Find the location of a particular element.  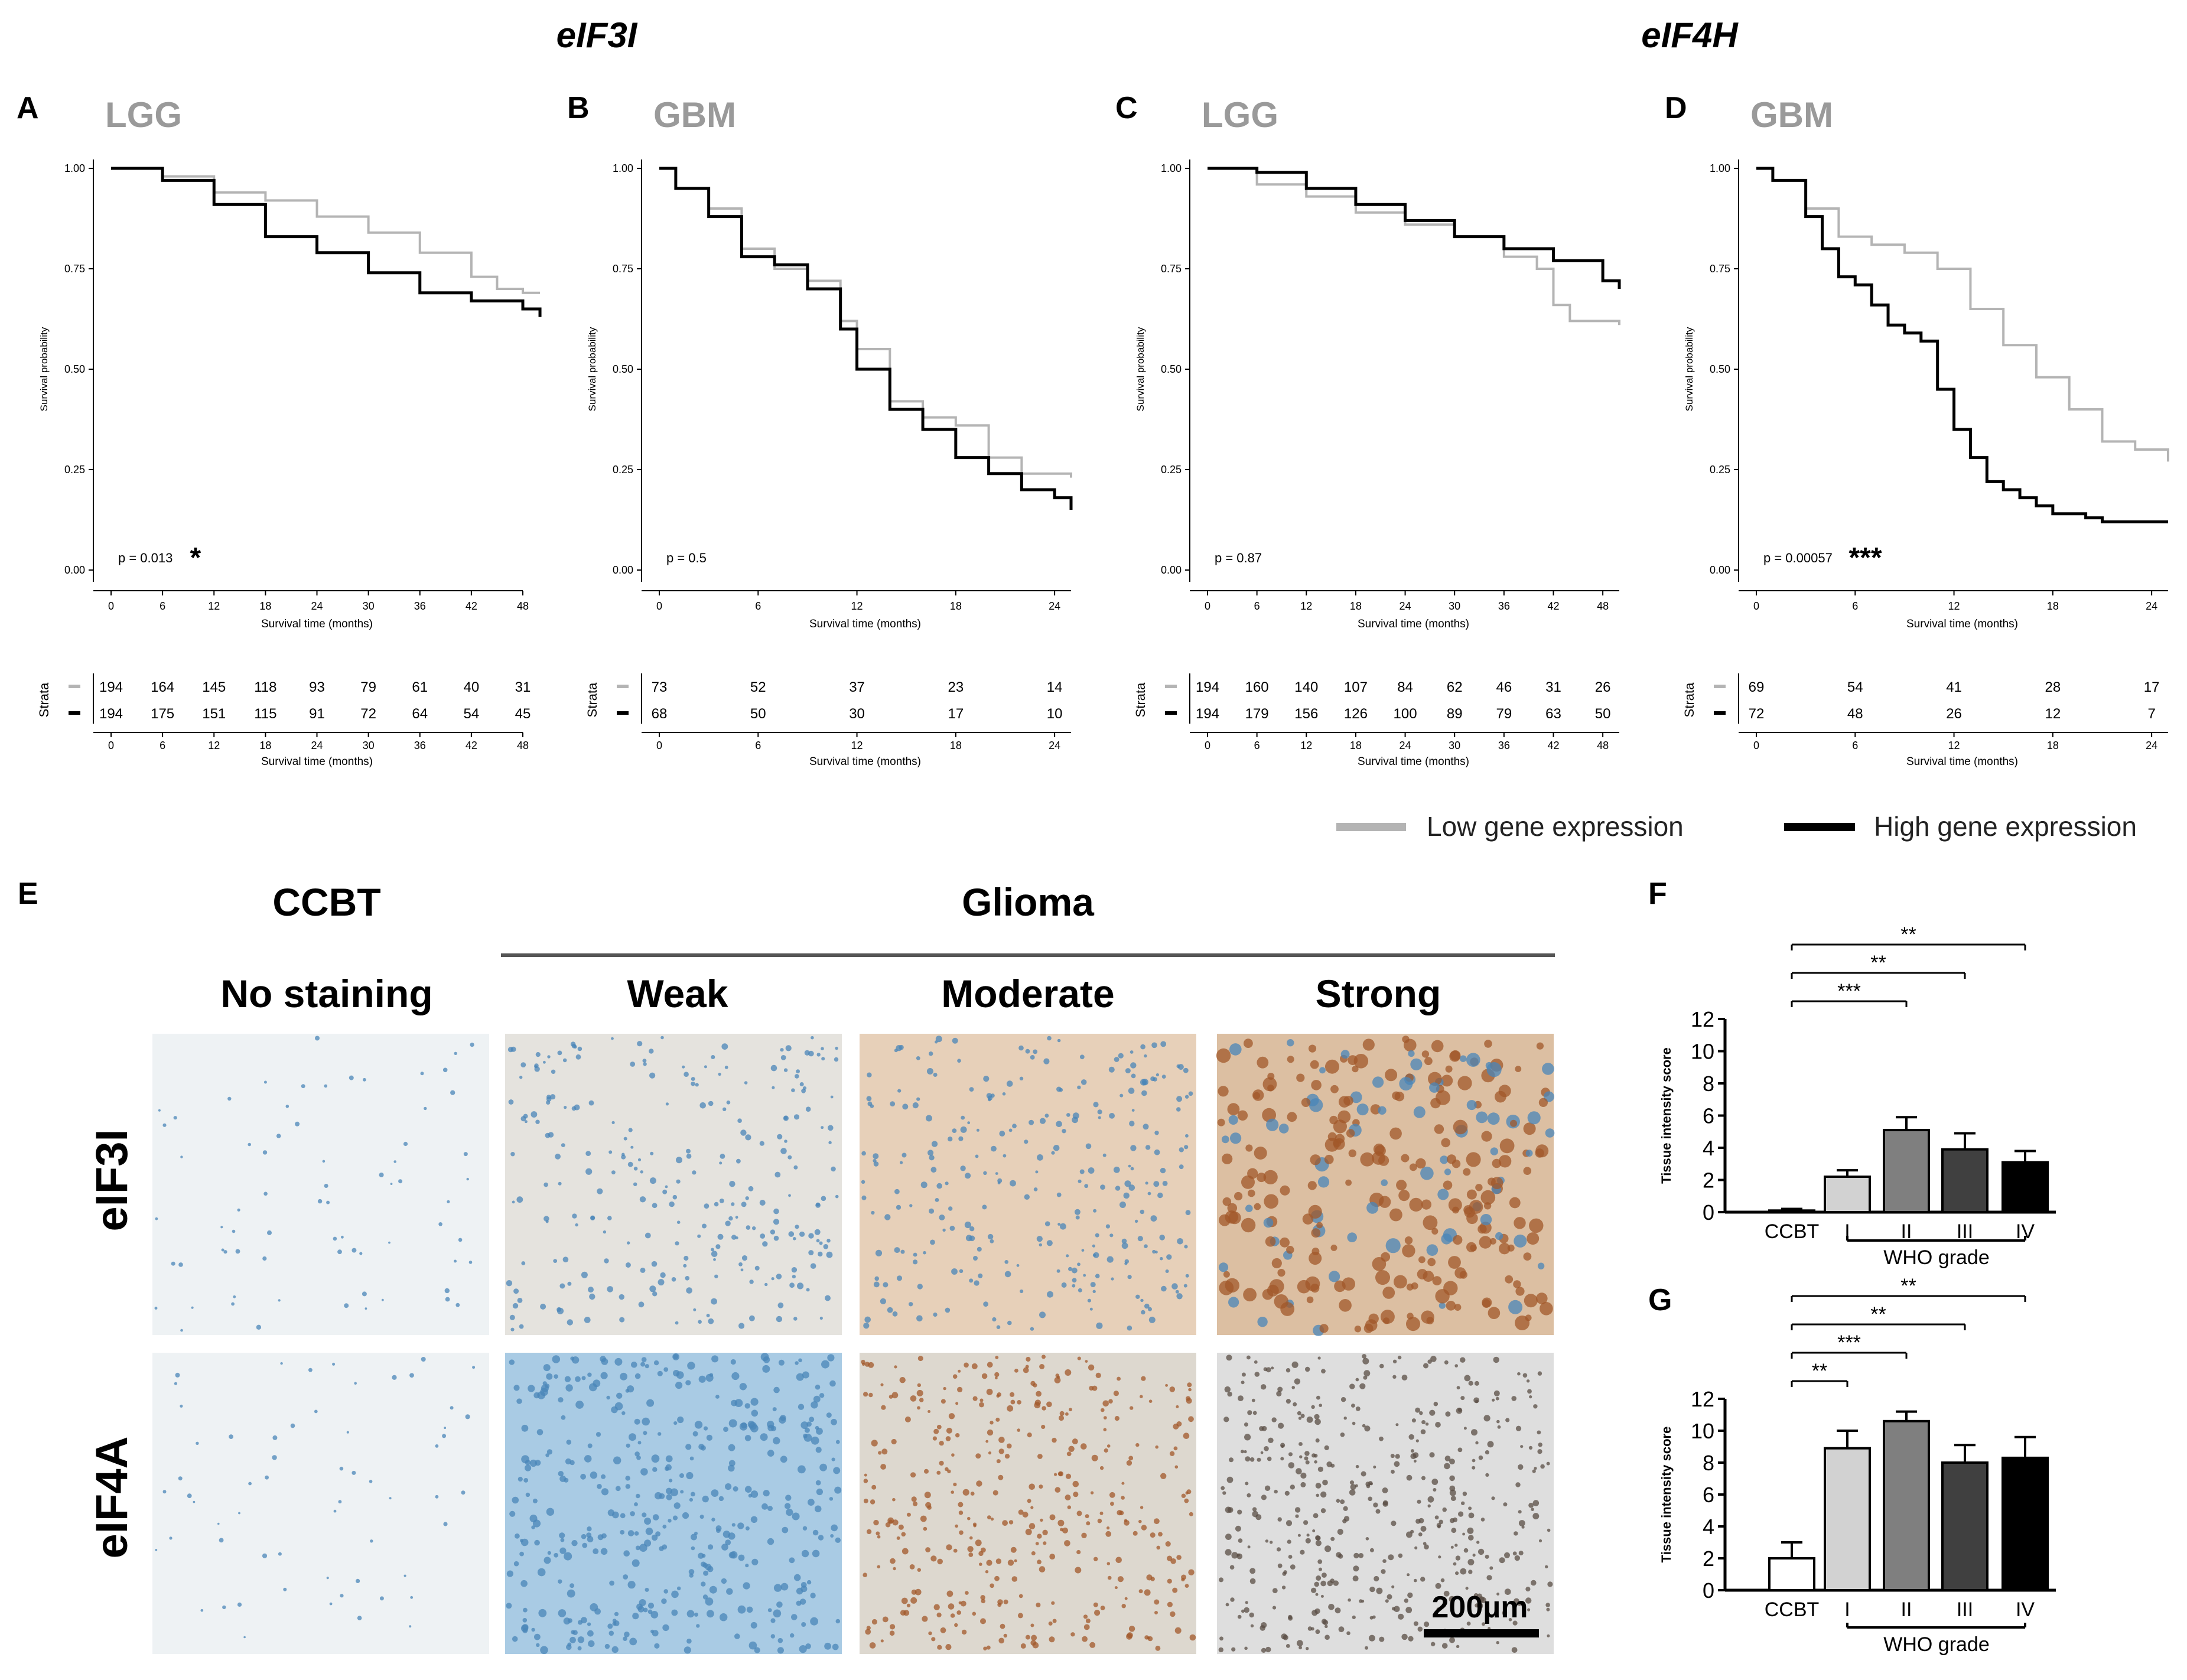

risk-high-count: 156 is located at coordinates (1306, 714).